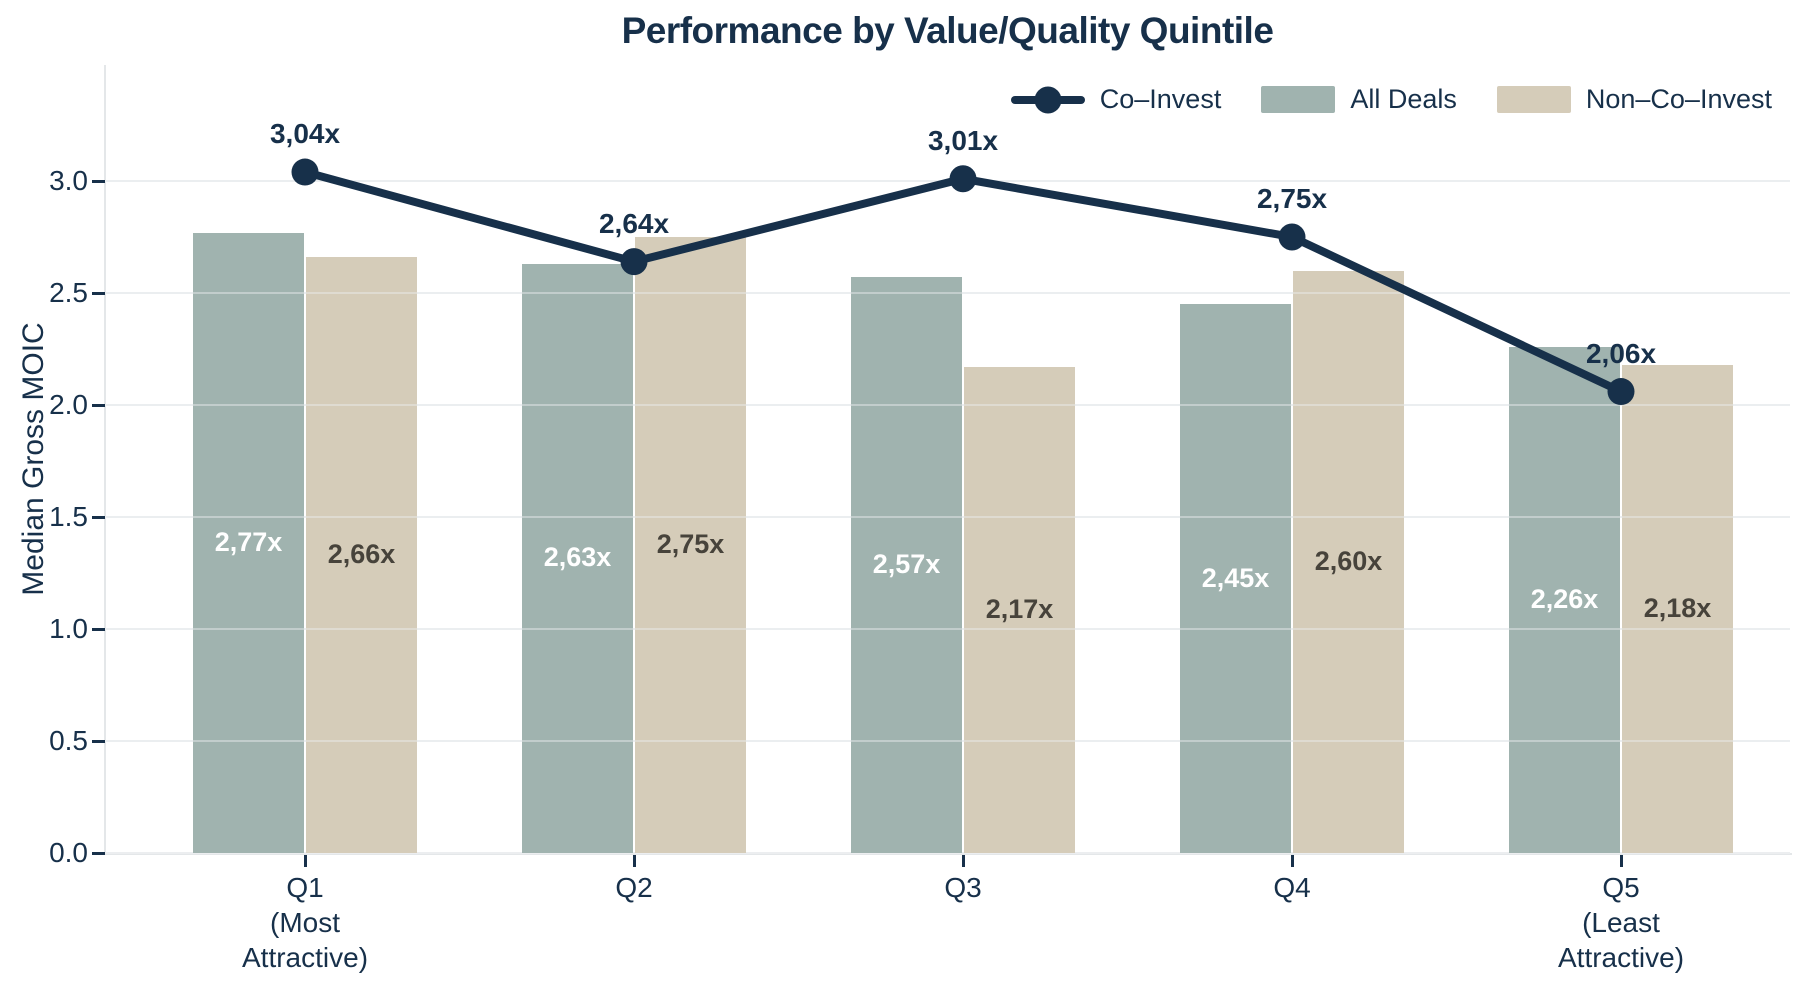 Image resolution: width=1808 pixels, height=983 pixels. I want to click on bar-non-co-invest-q5: 2,18x, so click(1677, 608).